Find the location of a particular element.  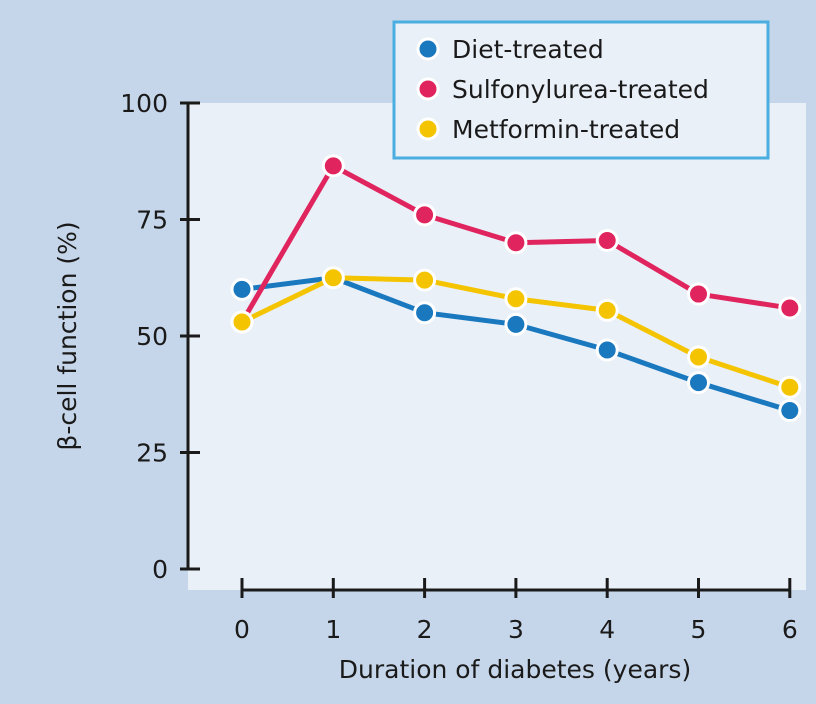

y-tick-label: 0 is located at coordinates (160, 569).